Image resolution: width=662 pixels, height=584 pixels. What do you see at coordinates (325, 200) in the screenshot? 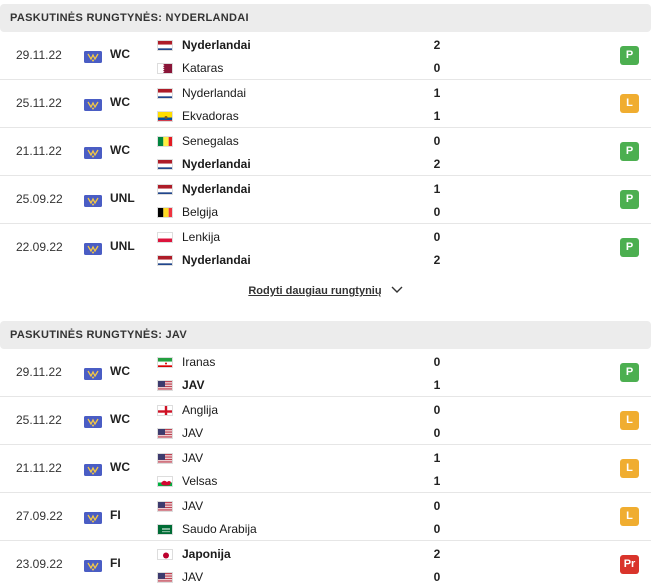
I see `match-row: 25.09.22 UNL Nyderlandai Belgija 1 0 P` at bounding box center [325, 200].